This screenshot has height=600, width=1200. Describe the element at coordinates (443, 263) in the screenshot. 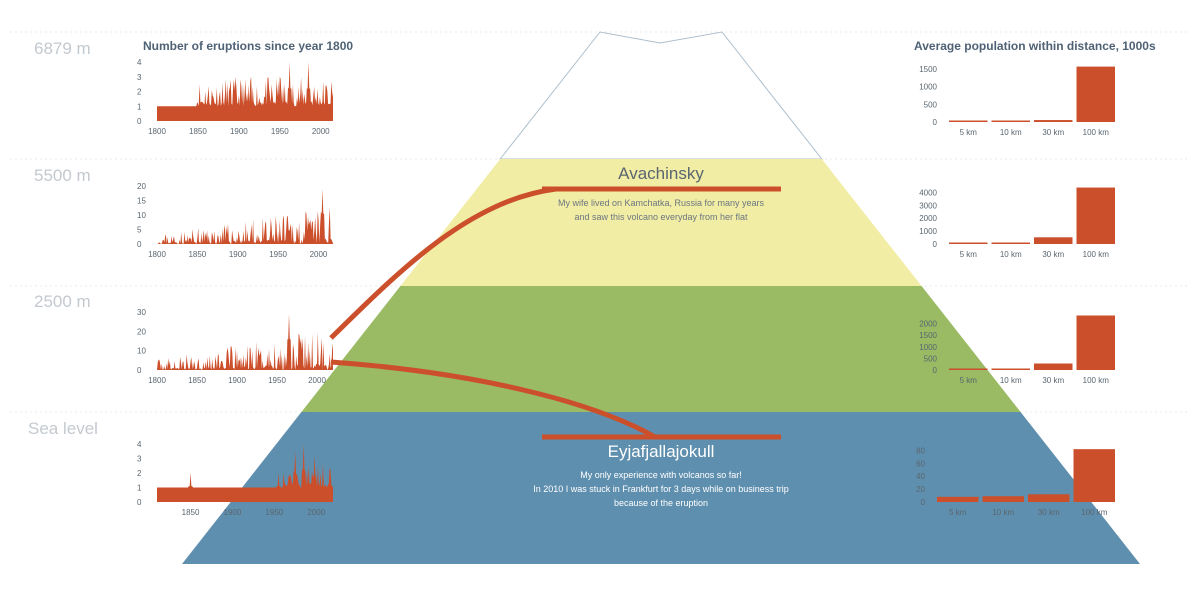

I see `connector-avachinsky` at that location.